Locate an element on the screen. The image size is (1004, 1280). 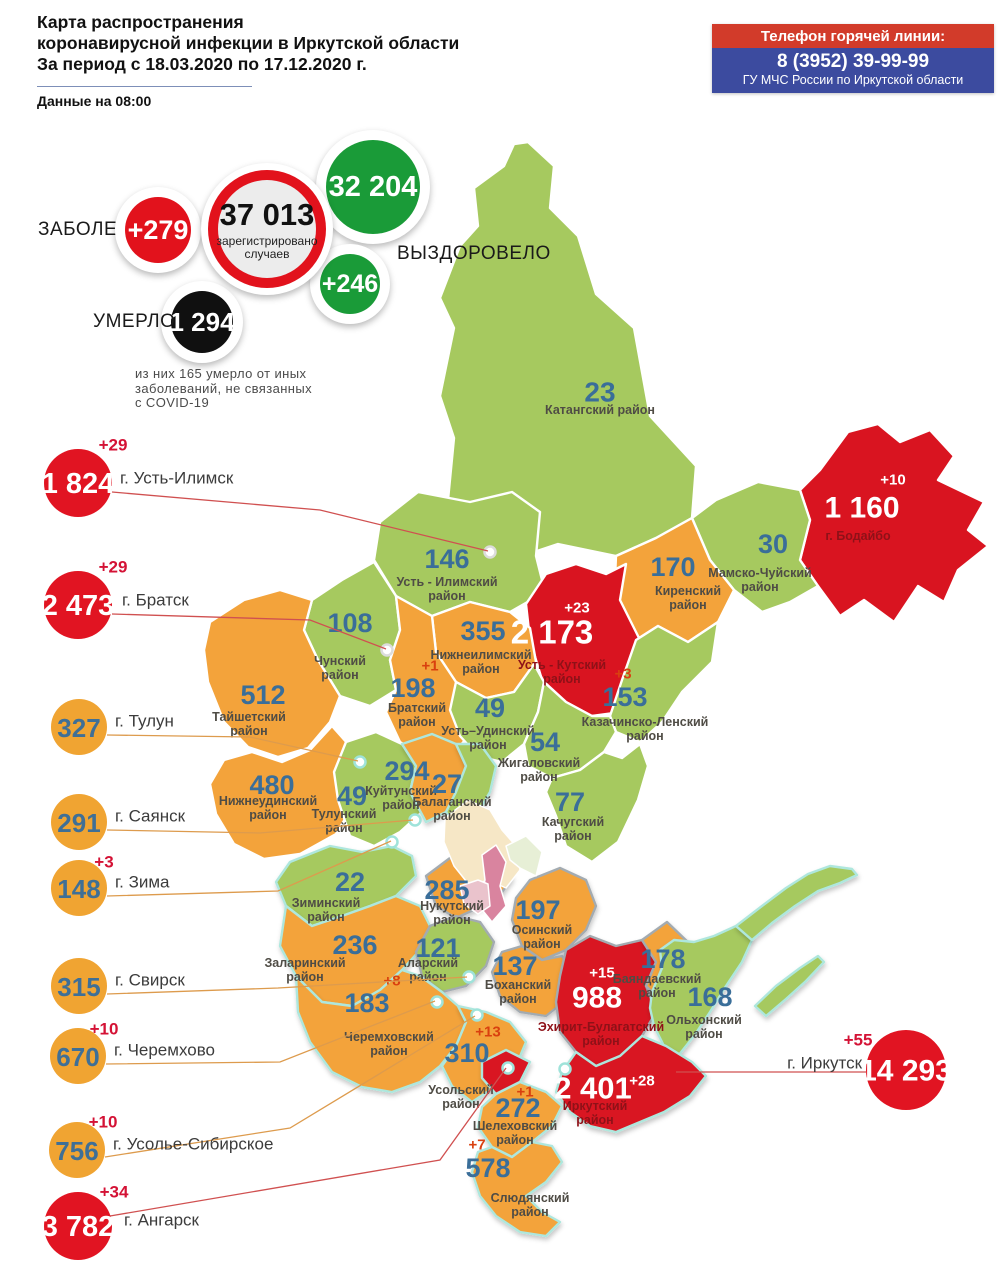
callout-usolye-sibirskoe-line is located at coordinates (290, 1086).